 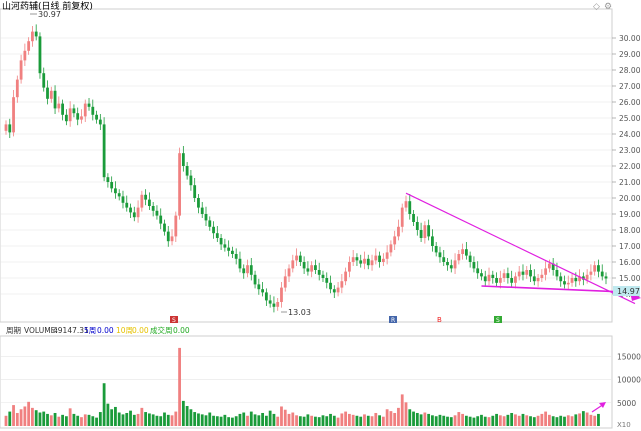 What do you see at coordinates (608, 6) in the screenshot?
I see `close-icon: ⚙` at bounding box center [608, 6].